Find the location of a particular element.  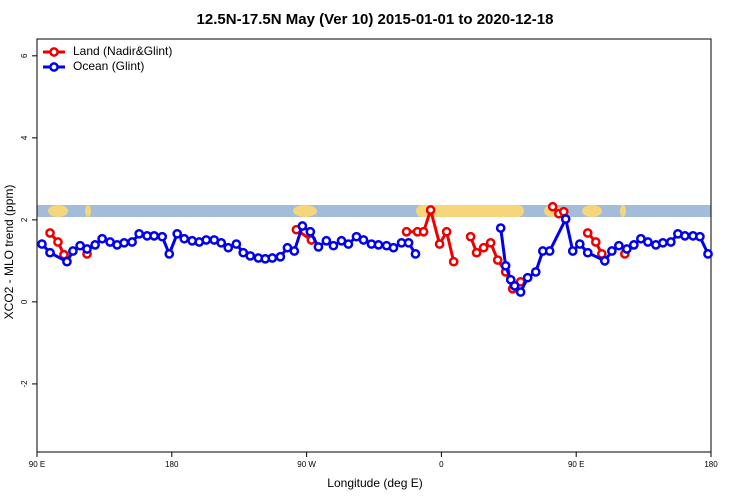

x-axis-label: Longitude (deg E) is located at coordinates (374, 483).